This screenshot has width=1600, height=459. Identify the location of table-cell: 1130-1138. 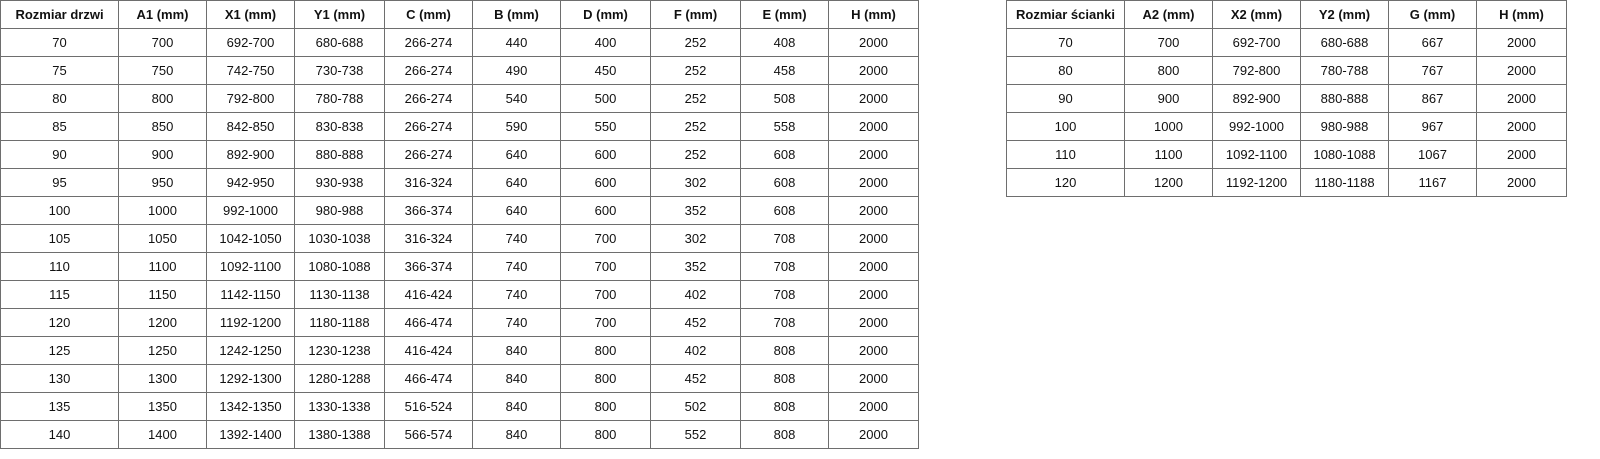
(339, 294).